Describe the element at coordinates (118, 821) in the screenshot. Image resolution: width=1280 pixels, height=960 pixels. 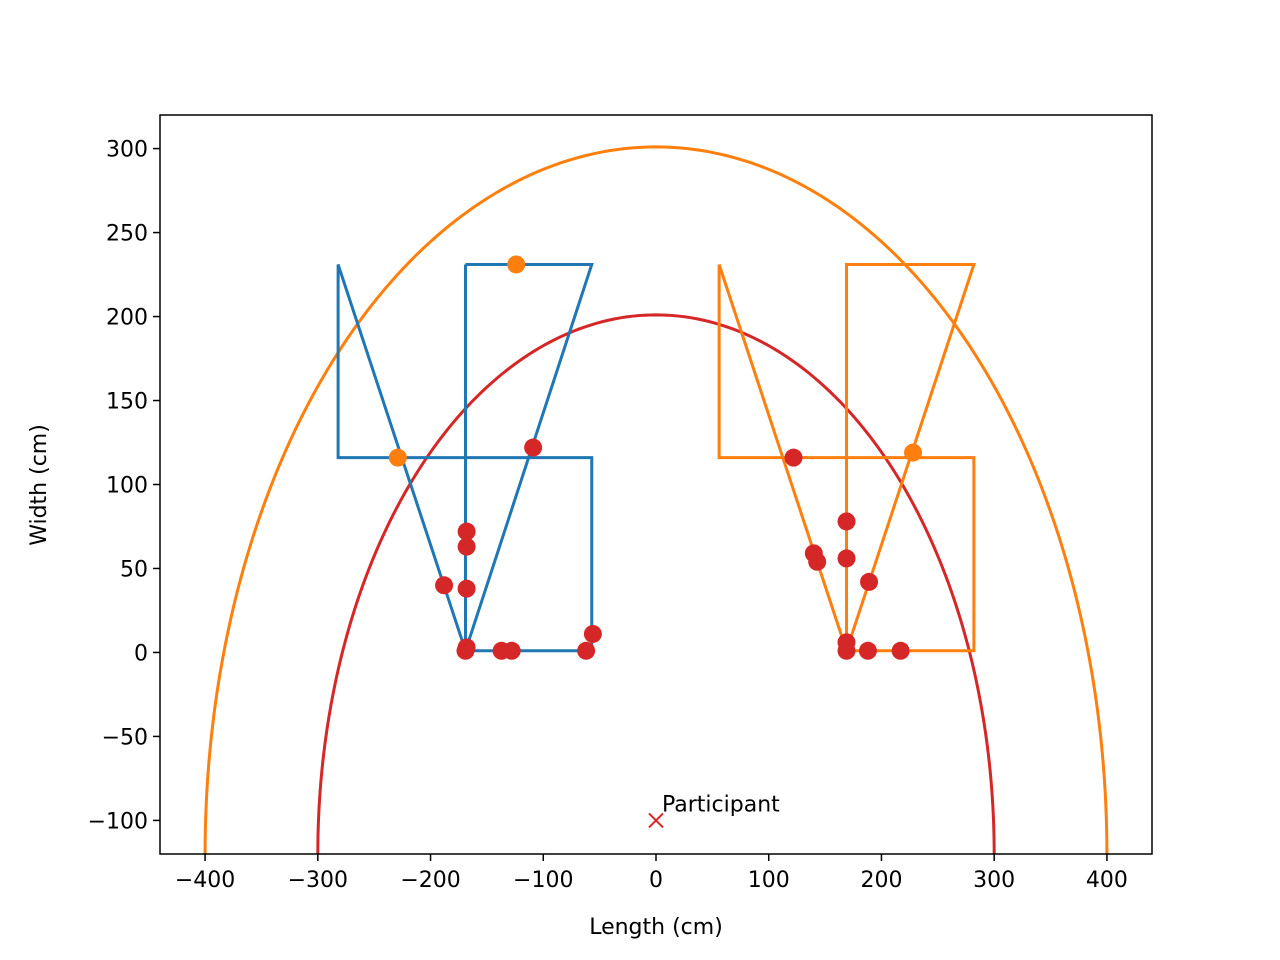
I see `y-tick-label: −100` at that location.